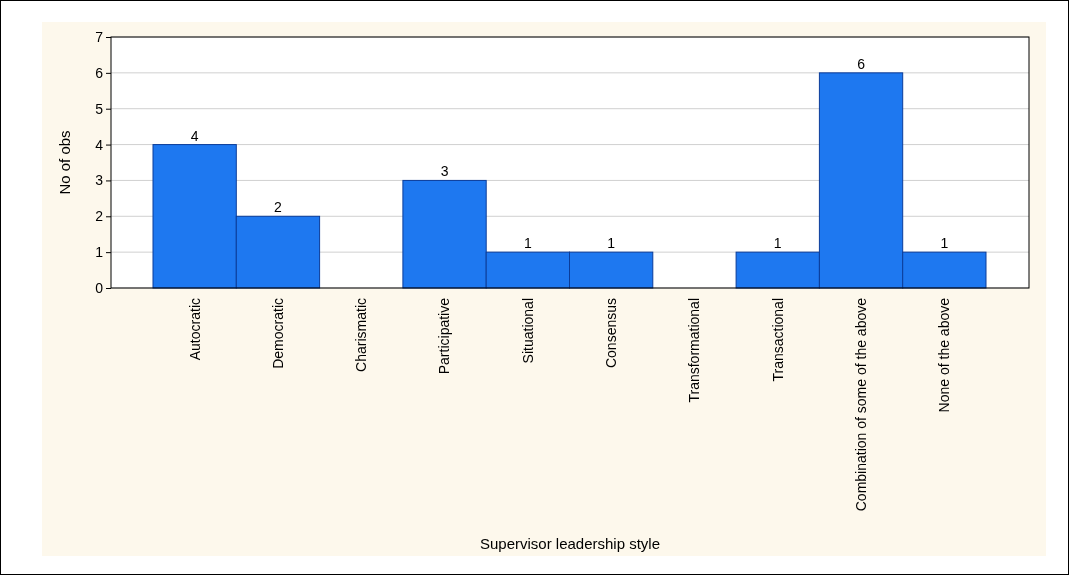 The image size is (1070, 576). I want to click on y-tick-label: 5, so click(99, 108).